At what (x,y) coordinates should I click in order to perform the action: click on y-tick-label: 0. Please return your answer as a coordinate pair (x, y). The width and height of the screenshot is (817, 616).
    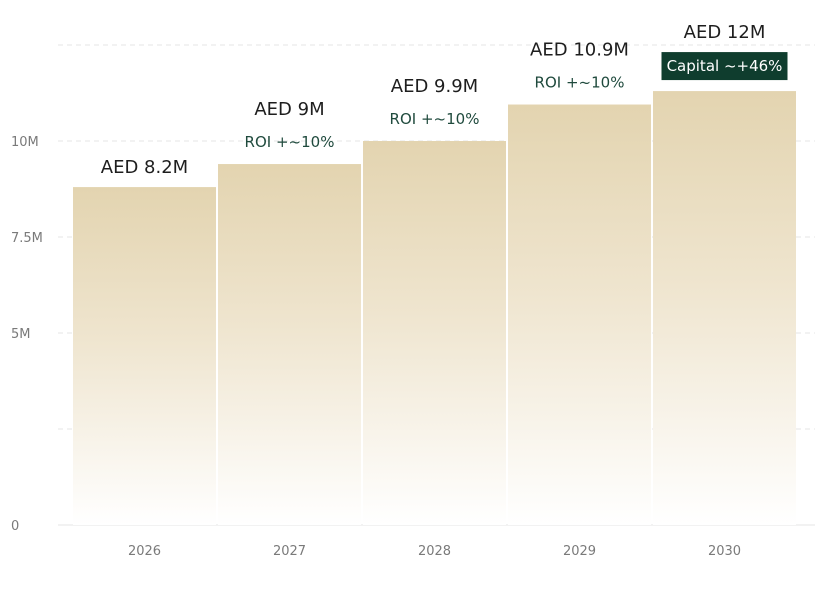
    Looking at the image, I should click on (15, 526).